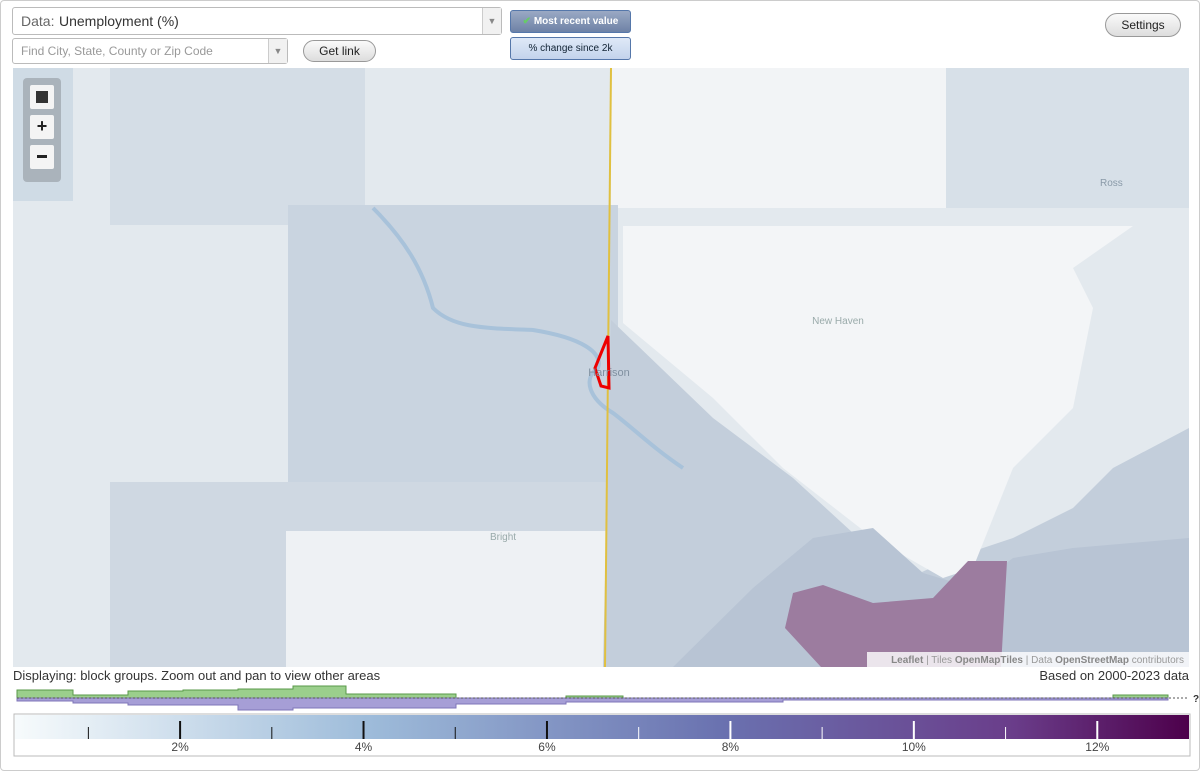  What do you see at coordinates (528, 21) in the screenshot?
I see `check-icon: ✔` at bounding box center [528, 21].